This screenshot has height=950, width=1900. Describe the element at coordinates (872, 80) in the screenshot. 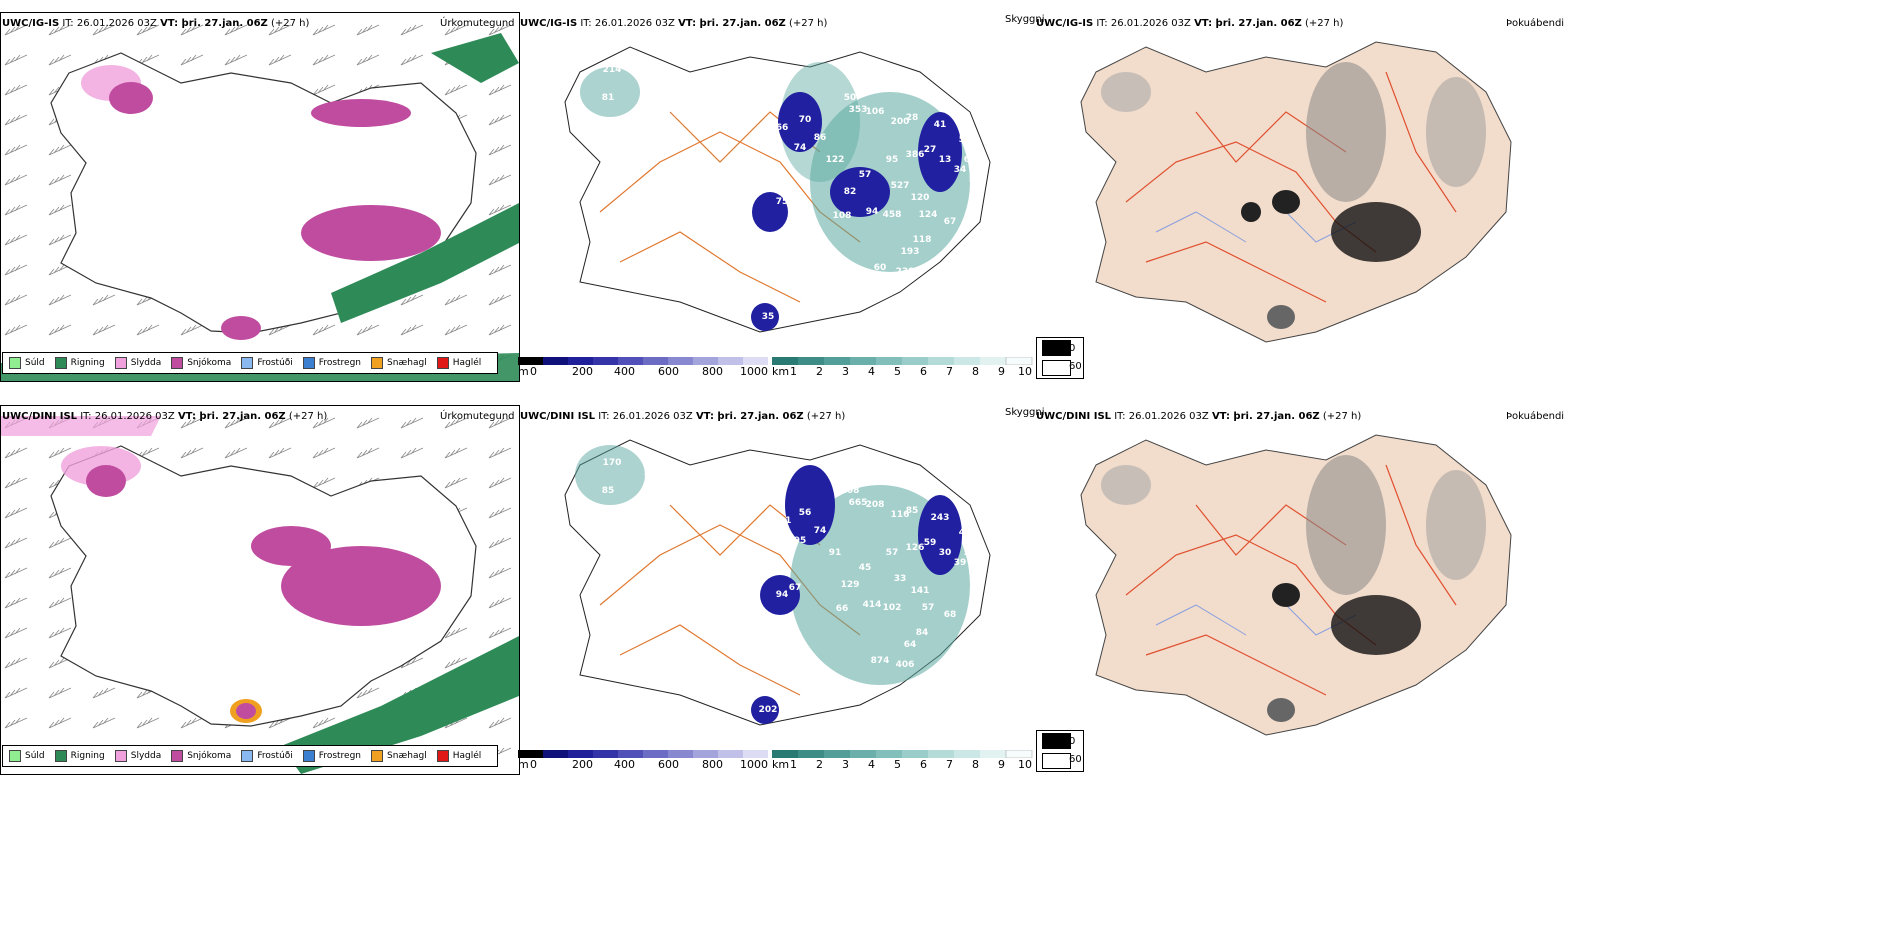

I see `cloud-height-label: 88` at that location.